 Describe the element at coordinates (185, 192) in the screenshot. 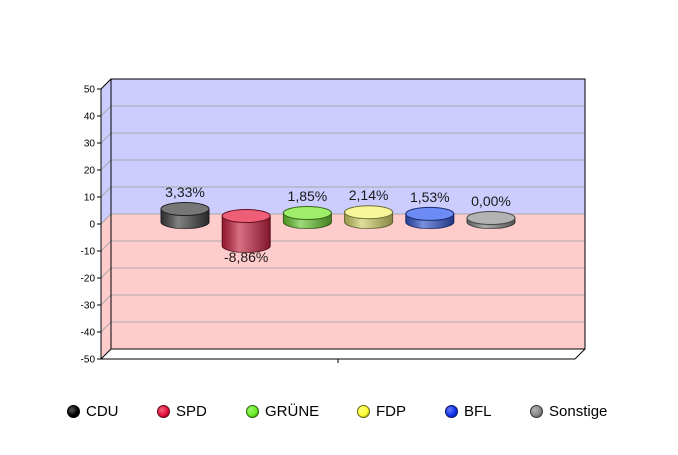

I see `data-label: 3,33%` at that location.